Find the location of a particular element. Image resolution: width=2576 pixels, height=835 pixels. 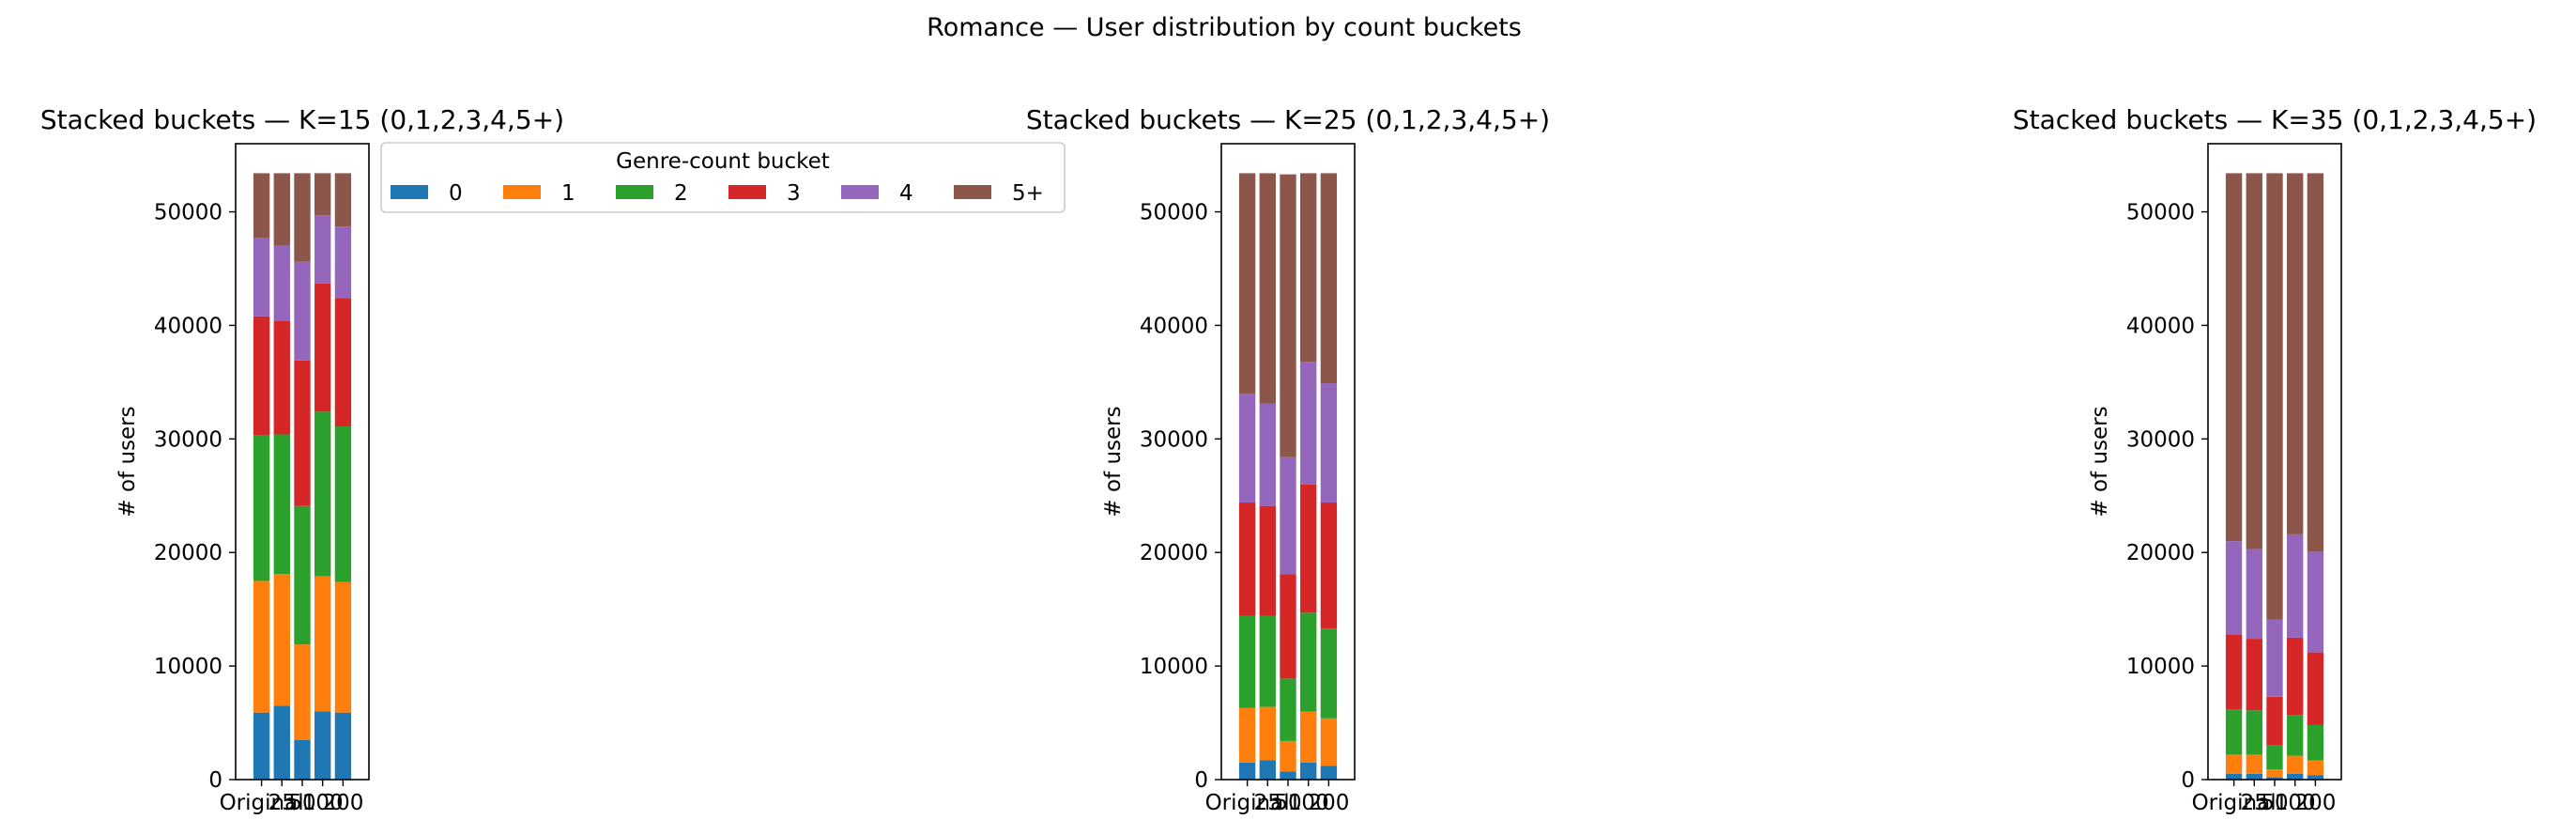

bars is located at coordinates (1288, 476).